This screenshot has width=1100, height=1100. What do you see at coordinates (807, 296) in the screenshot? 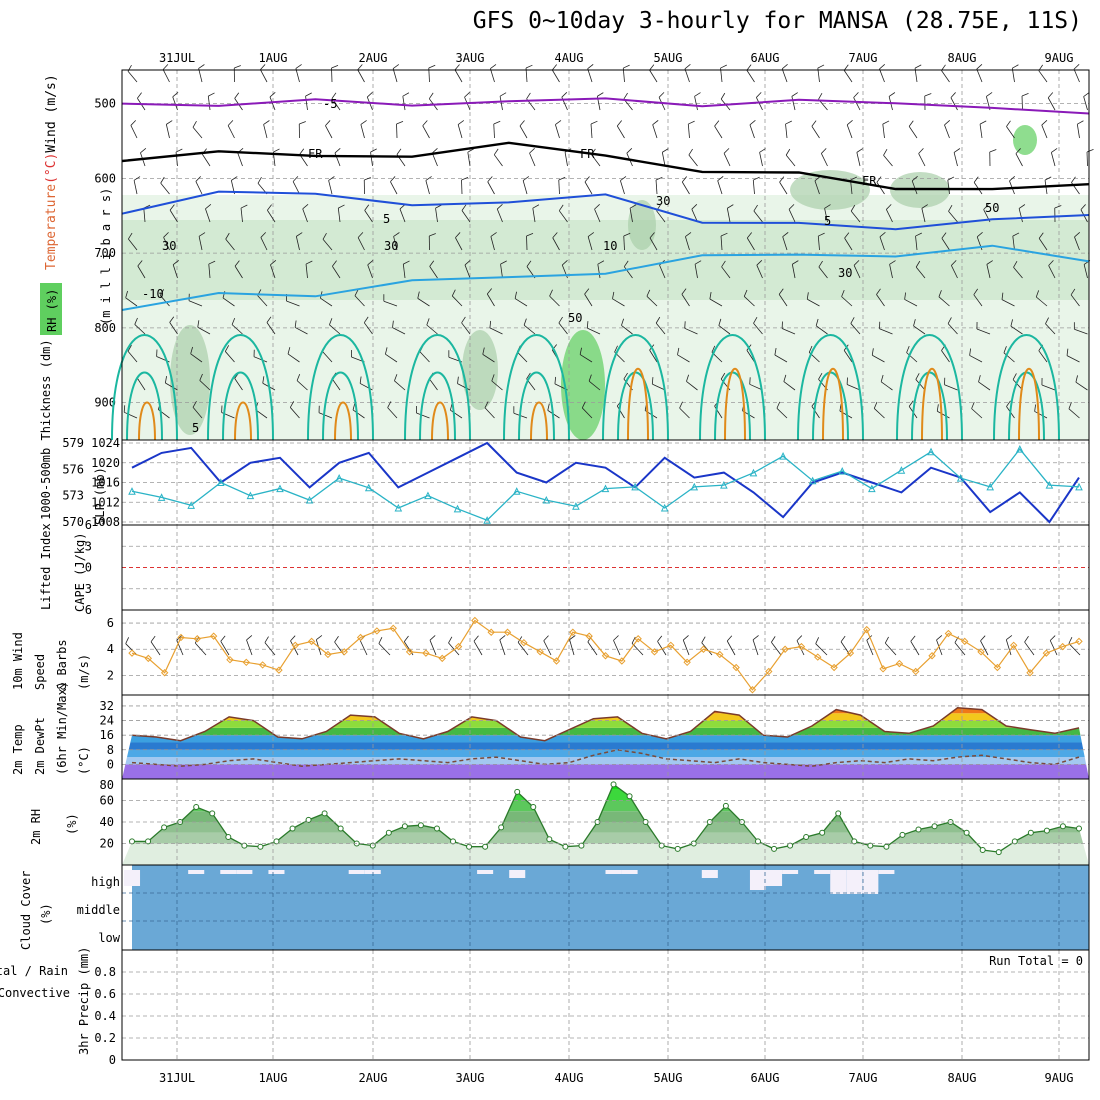
I see `wind-barb-261-flag` at bounding box center [807, 296].